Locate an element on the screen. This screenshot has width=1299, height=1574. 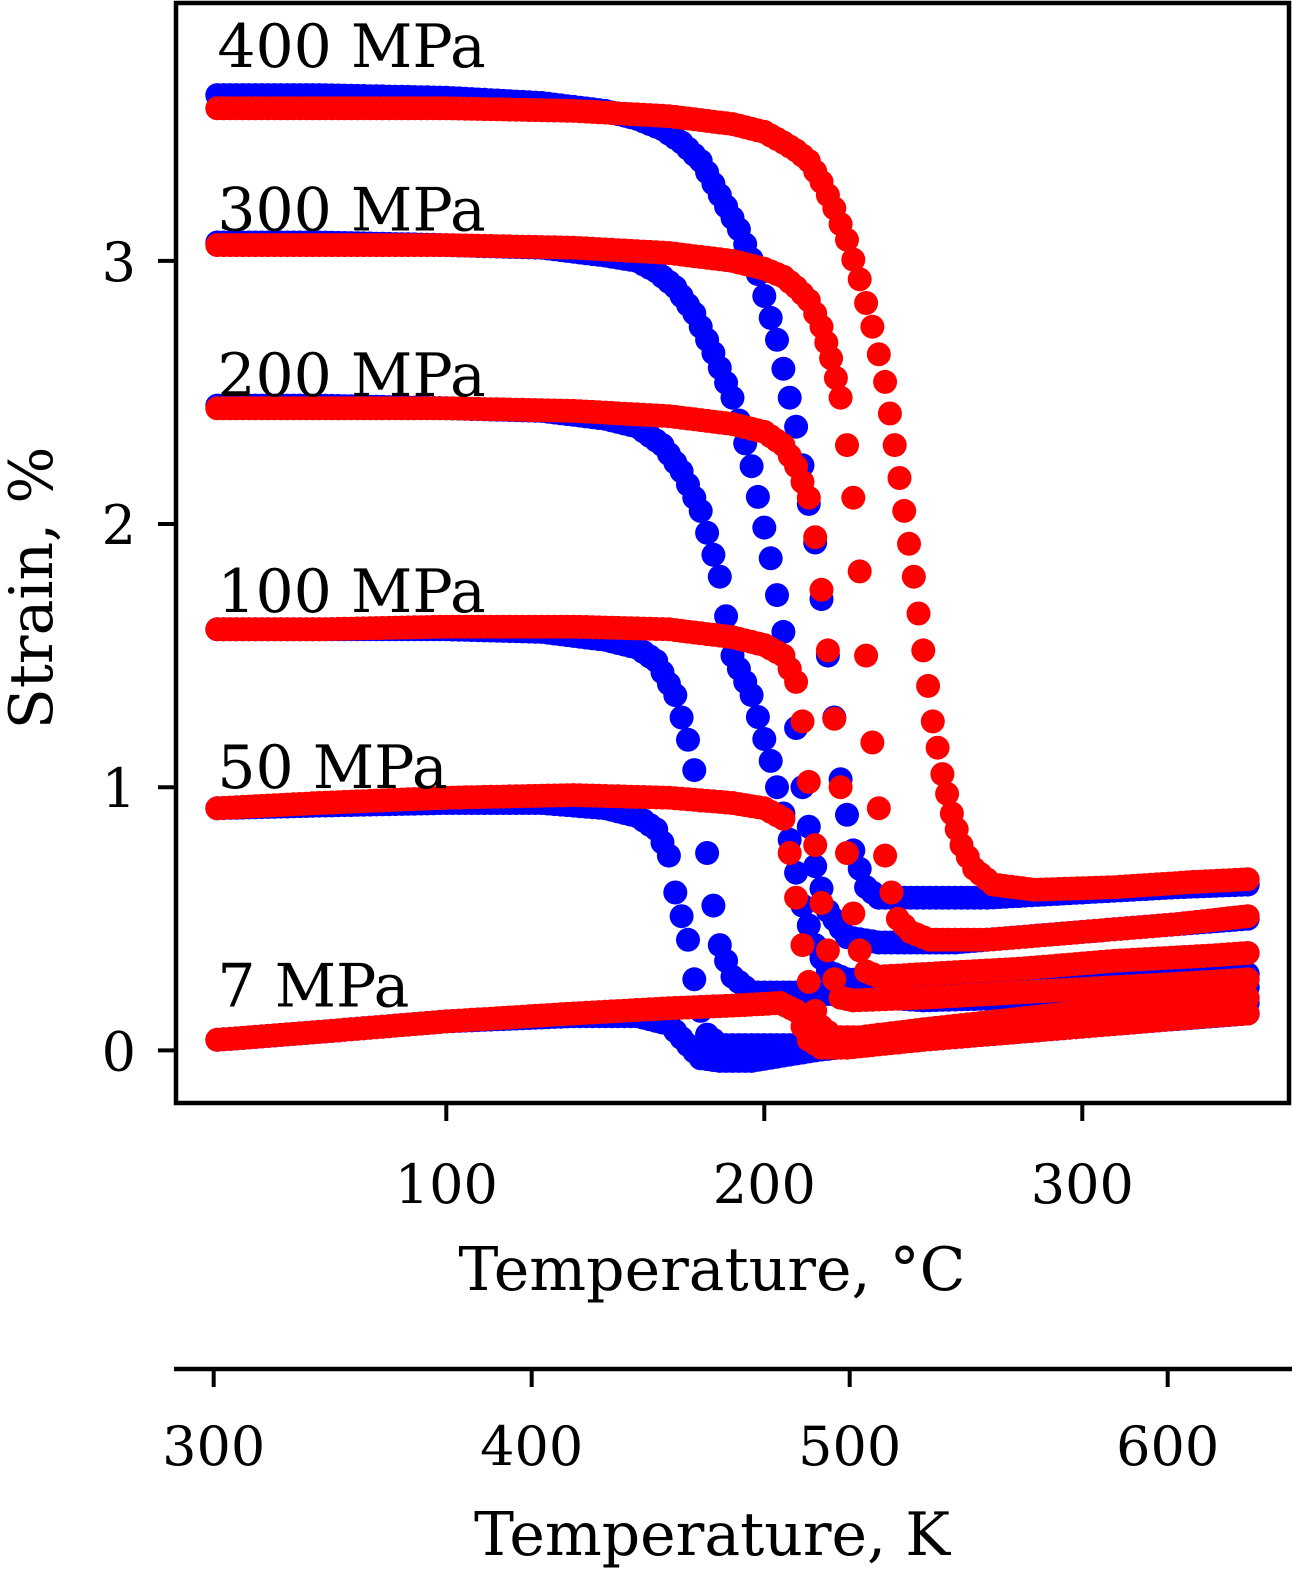
curve-label-200-mpa: 200 MPa is located at coordinates (351, 376).